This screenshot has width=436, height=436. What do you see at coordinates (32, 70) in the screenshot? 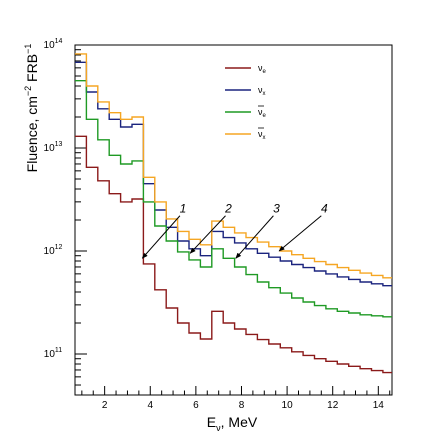
I see `ylabel-mid: FRB` at bounding box center [32, 70].